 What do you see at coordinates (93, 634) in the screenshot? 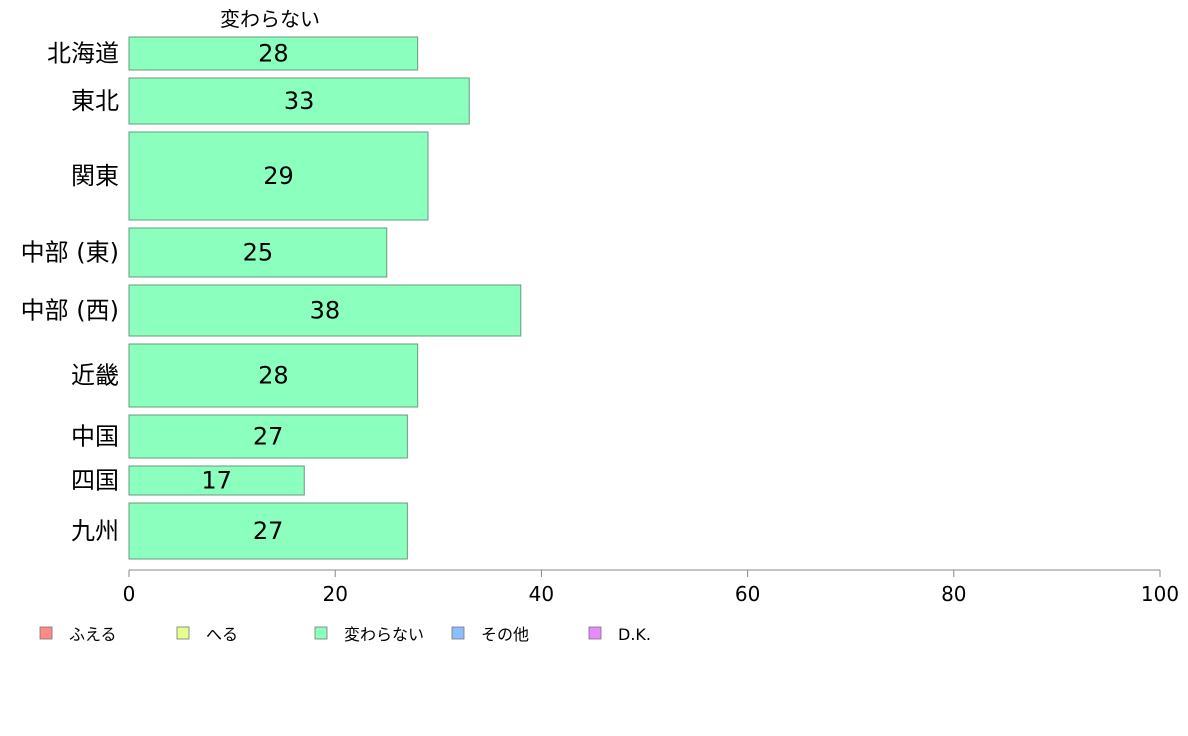
I see `legend-label: ふえる` at bounding box center [93, 634].